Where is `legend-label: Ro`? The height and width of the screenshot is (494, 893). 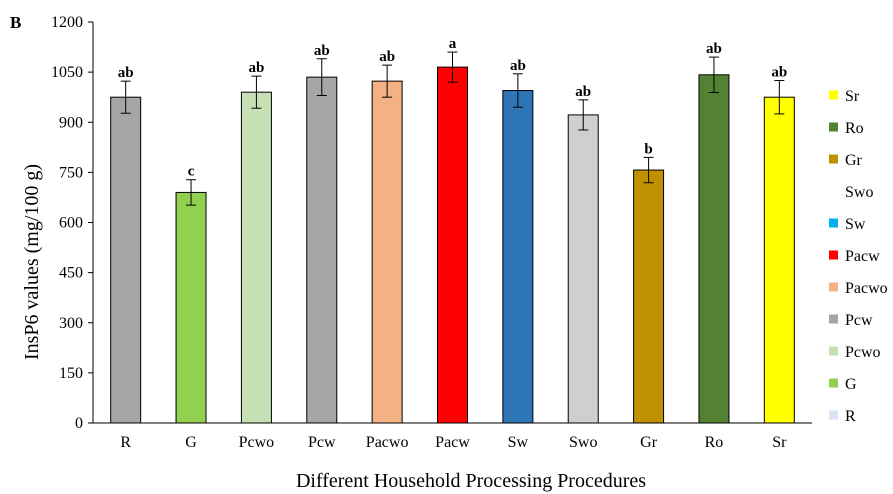 legend-label: Ro is located at coordinates (854, 128).